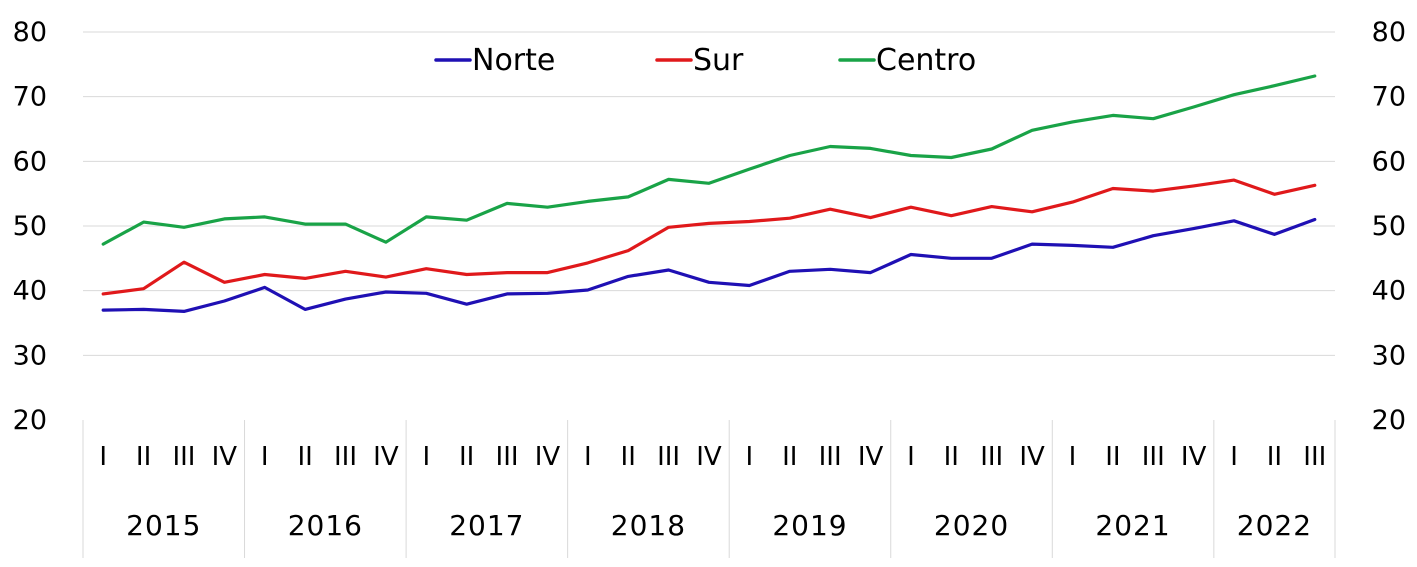 This screenshot has width=1417, height=567. I want to click on y-tick-left-50: 50, so click(30, 226).